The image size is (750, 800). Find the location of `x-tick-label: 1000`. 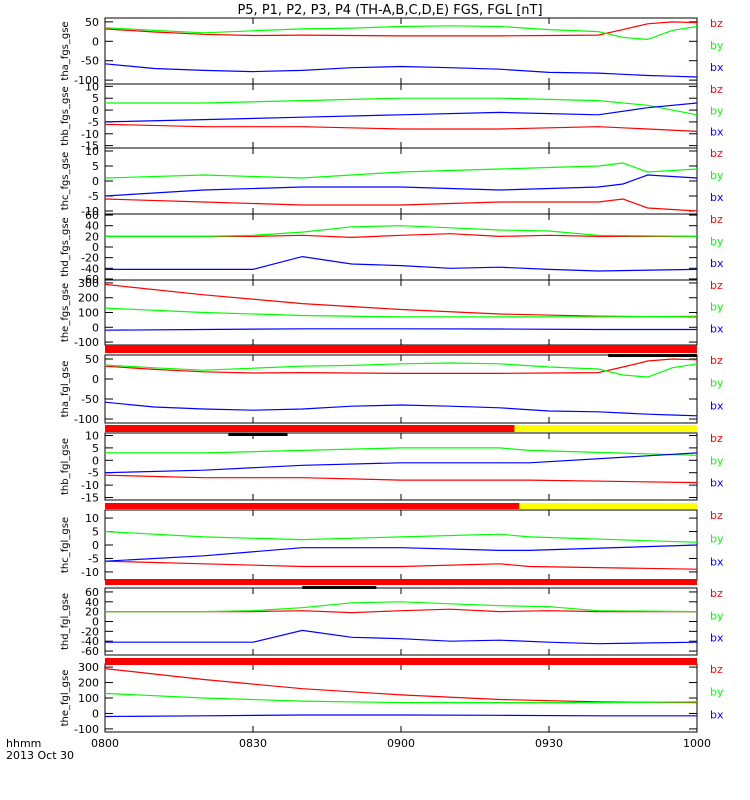

x-tick-label: 1000 is located at coordinates (697, 743).